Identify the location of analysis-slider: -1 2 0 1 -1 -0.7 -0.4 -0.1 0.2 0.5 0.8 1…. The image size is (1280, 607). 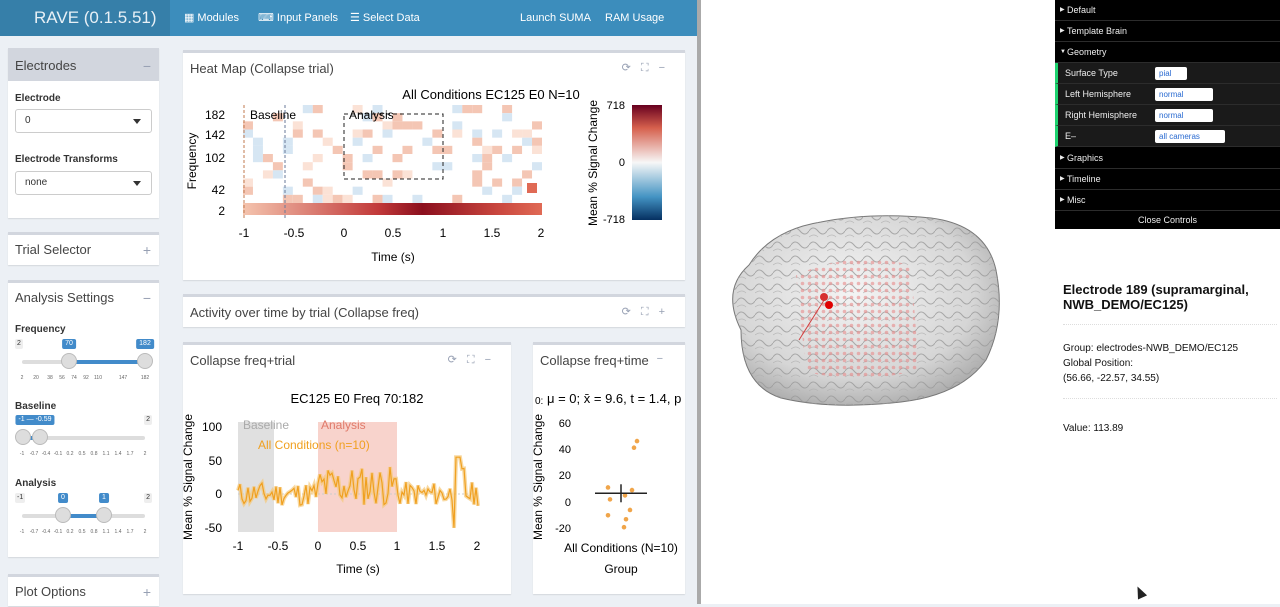
(83, 525).